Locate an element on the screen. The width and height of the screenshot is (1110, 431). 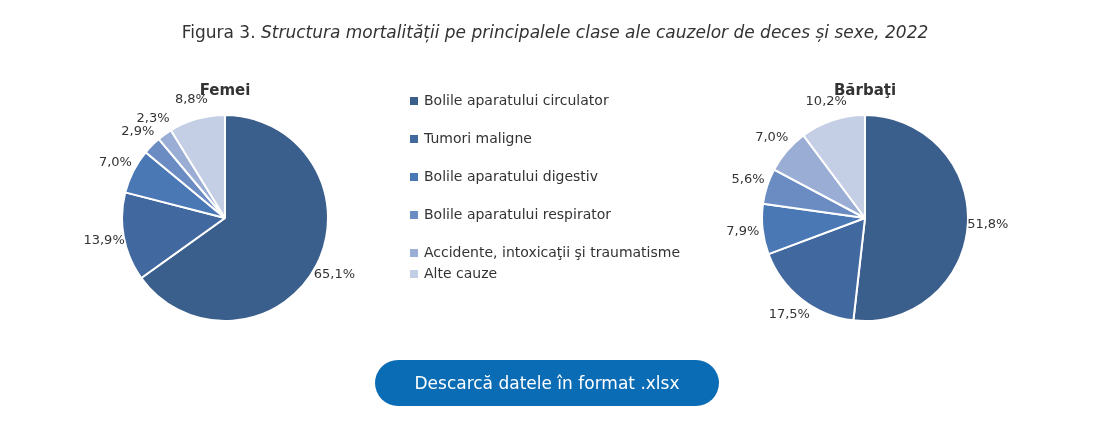
data-label: 5,6% is located at coordinates (748, 179).